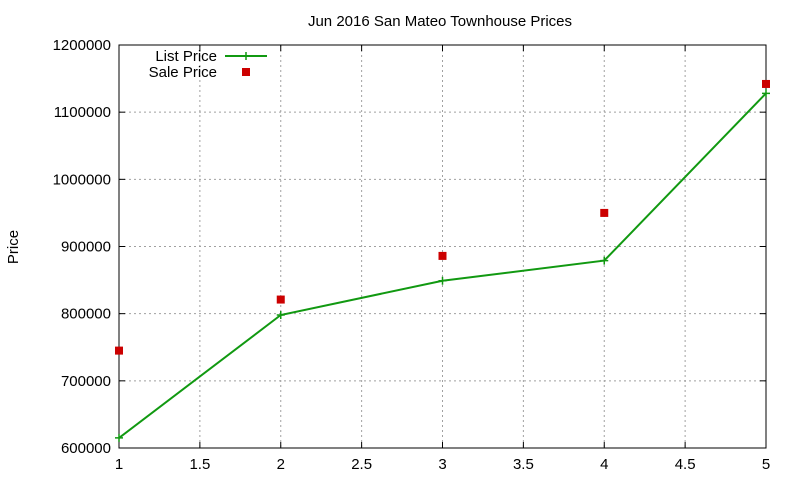 Image resolution: width=800 pixels, height=480 pixels. I want to click on x-tick-label: 1.5, so click(199, 464).